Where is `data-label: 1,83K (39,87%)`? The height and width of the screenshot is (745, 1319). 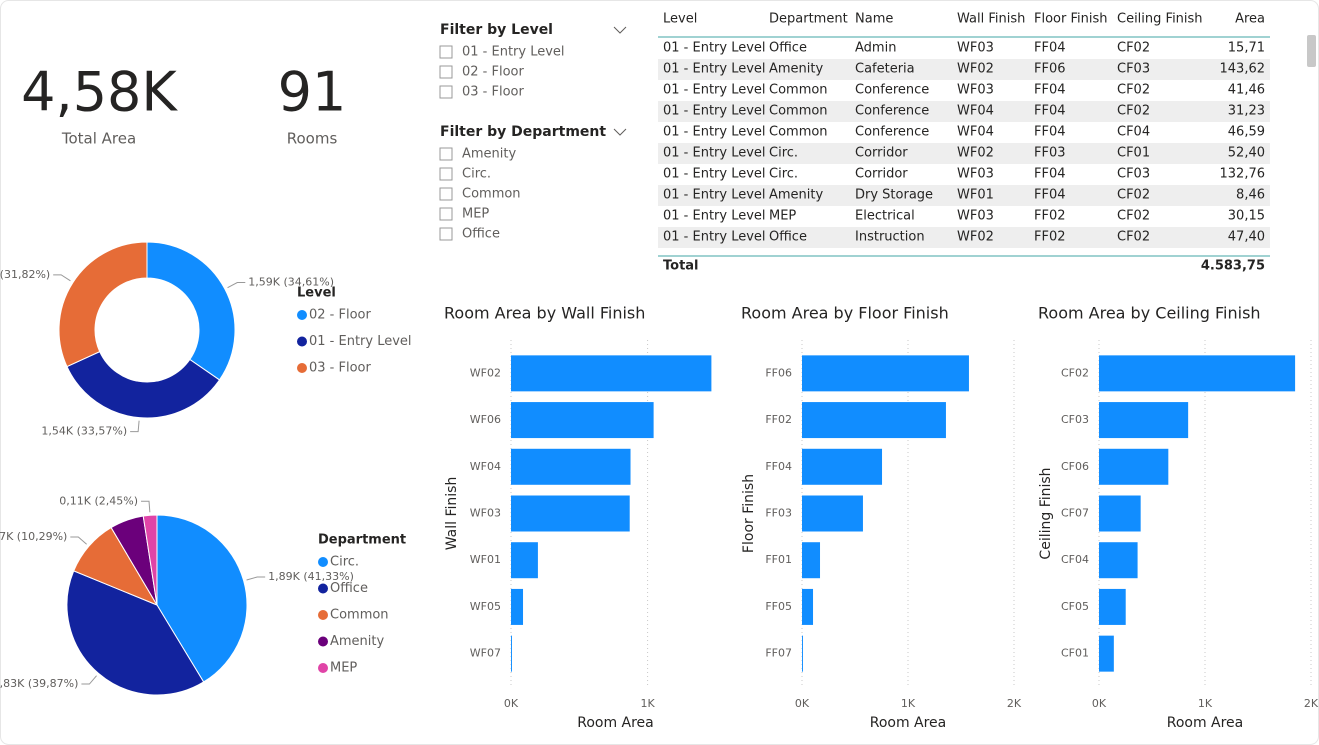
data-label: 1,83K (39,87%) is located at coordinates (39, 683).